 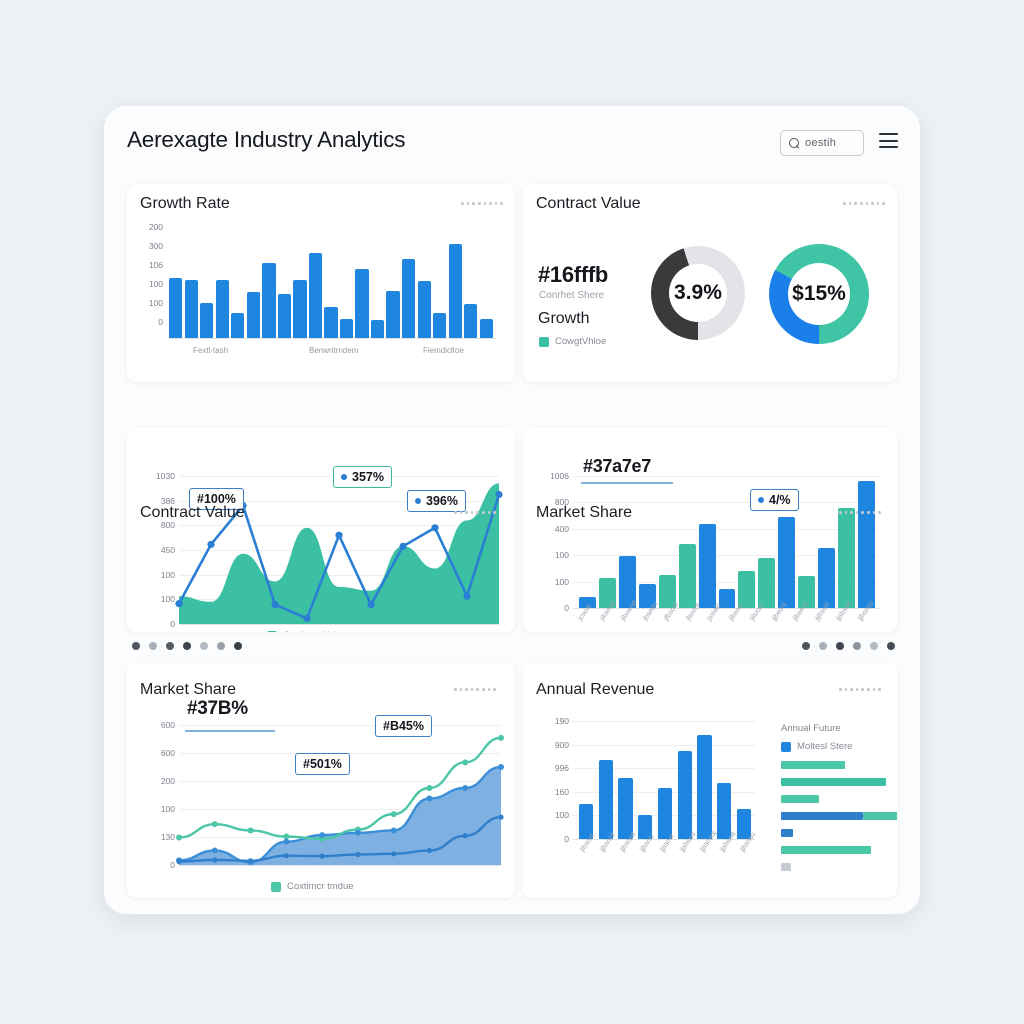 What do you see at coordinates (873, 512) in the screenshot?
I see `card-menu-market-share-bars` at bounding box center [873, 512].